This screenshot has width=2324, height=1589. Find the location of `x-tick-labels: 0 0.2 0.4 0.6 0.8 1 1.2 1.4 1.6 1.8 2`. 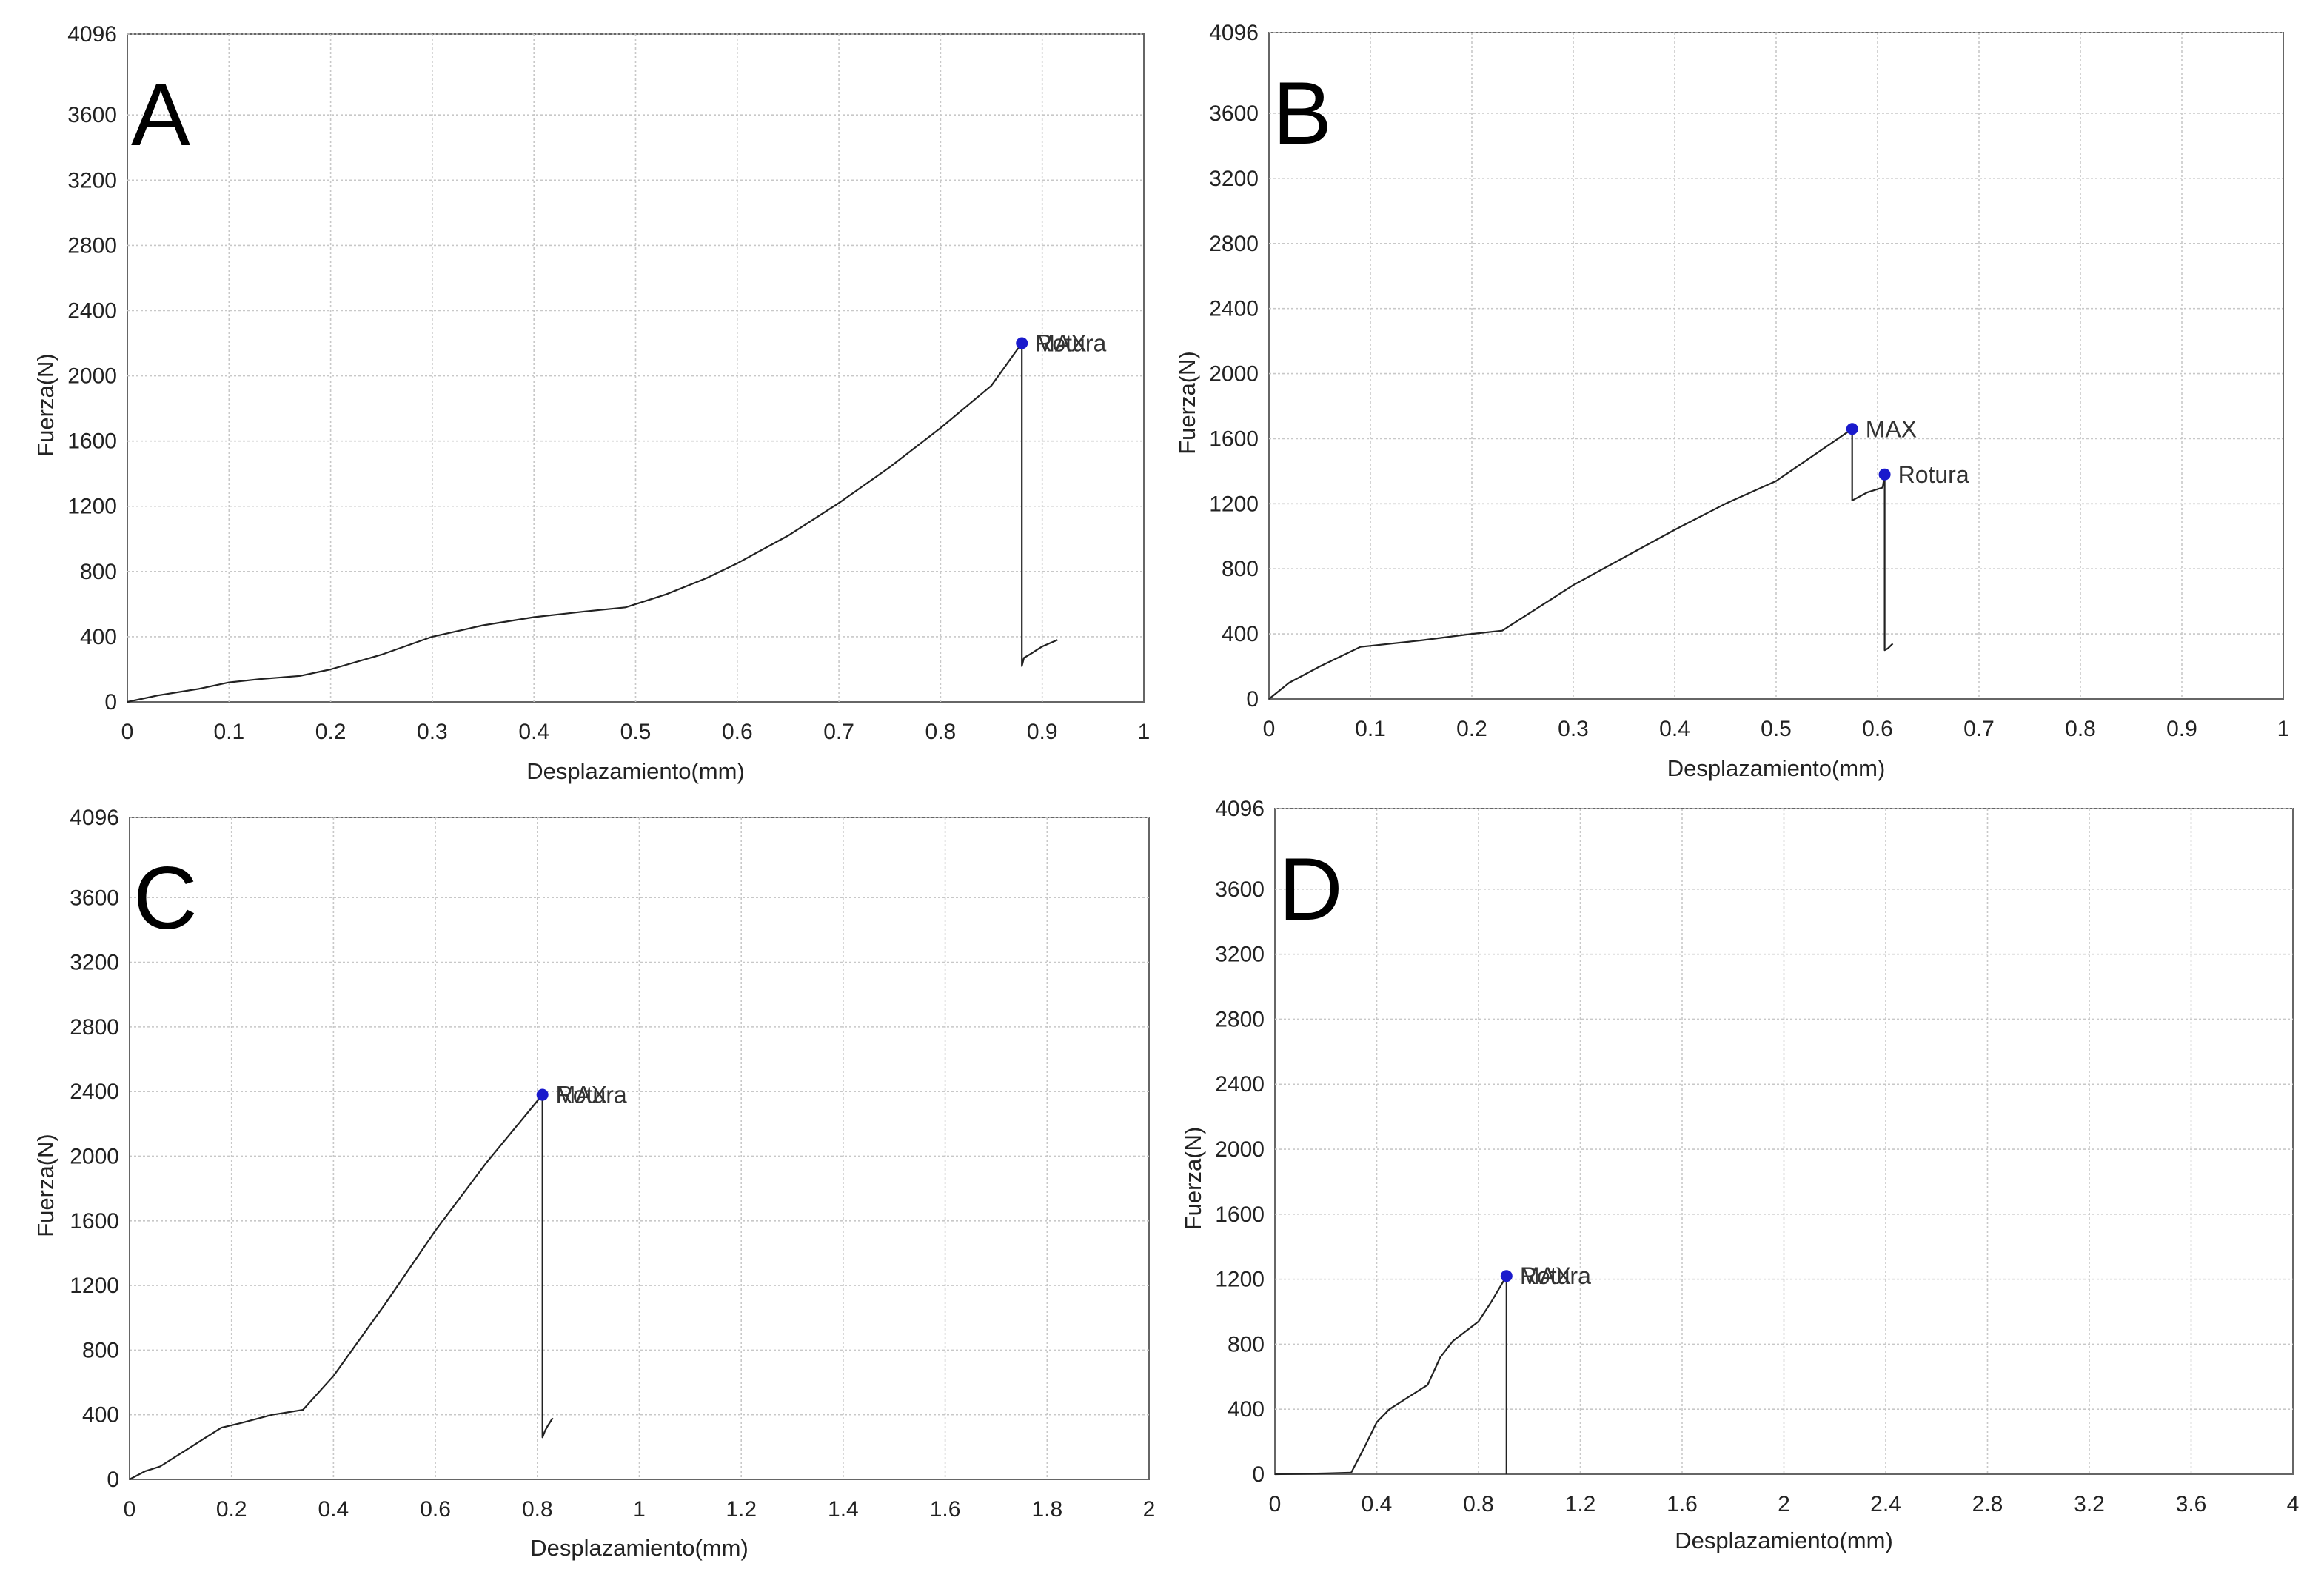

x-tick-labels: 0 0.2 0.4 0.6 0.8 1 1.2 1.4 1.6 1.8 2 is located at coordinates (640, 1509).